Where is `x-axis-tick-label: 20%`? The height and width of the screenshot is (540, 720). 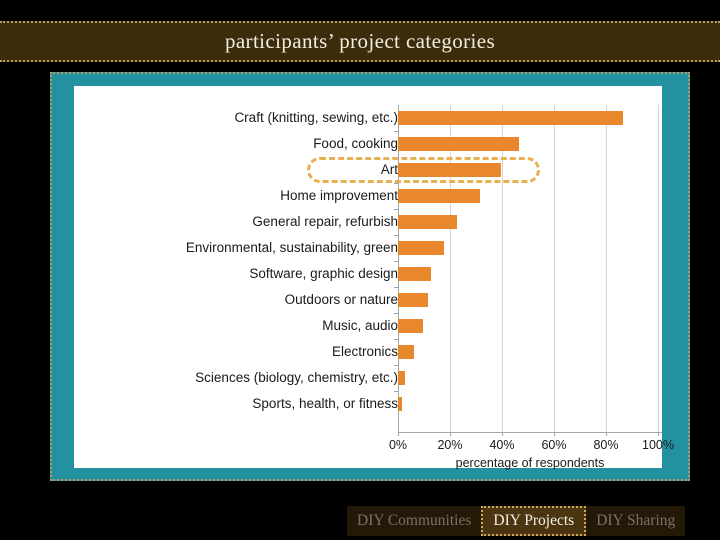
x-axis-tick-label: 20% is located at coordinates (450, 445).